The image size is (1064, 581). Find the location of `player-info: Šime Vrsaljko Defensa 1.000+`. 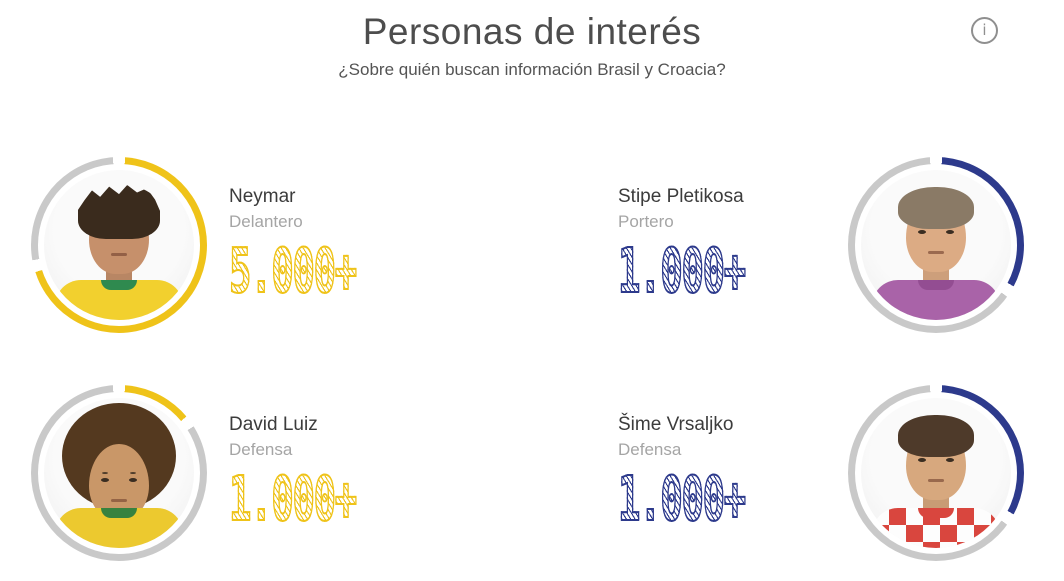

player-info: Šime Vrsaljko Defensa 1.000+ is located at coordinates (732, 472).